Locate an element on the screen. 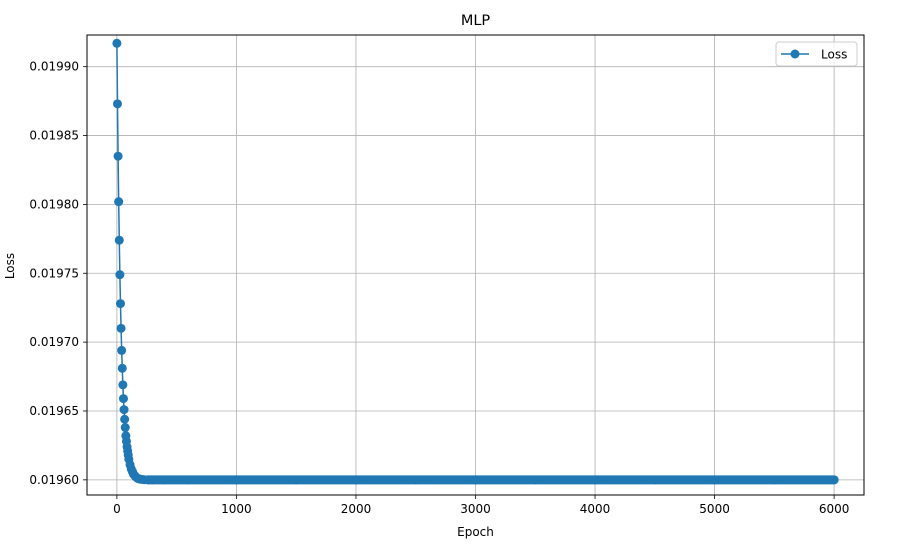  x-tick-label: 0 is located at coordinates (117, 509).